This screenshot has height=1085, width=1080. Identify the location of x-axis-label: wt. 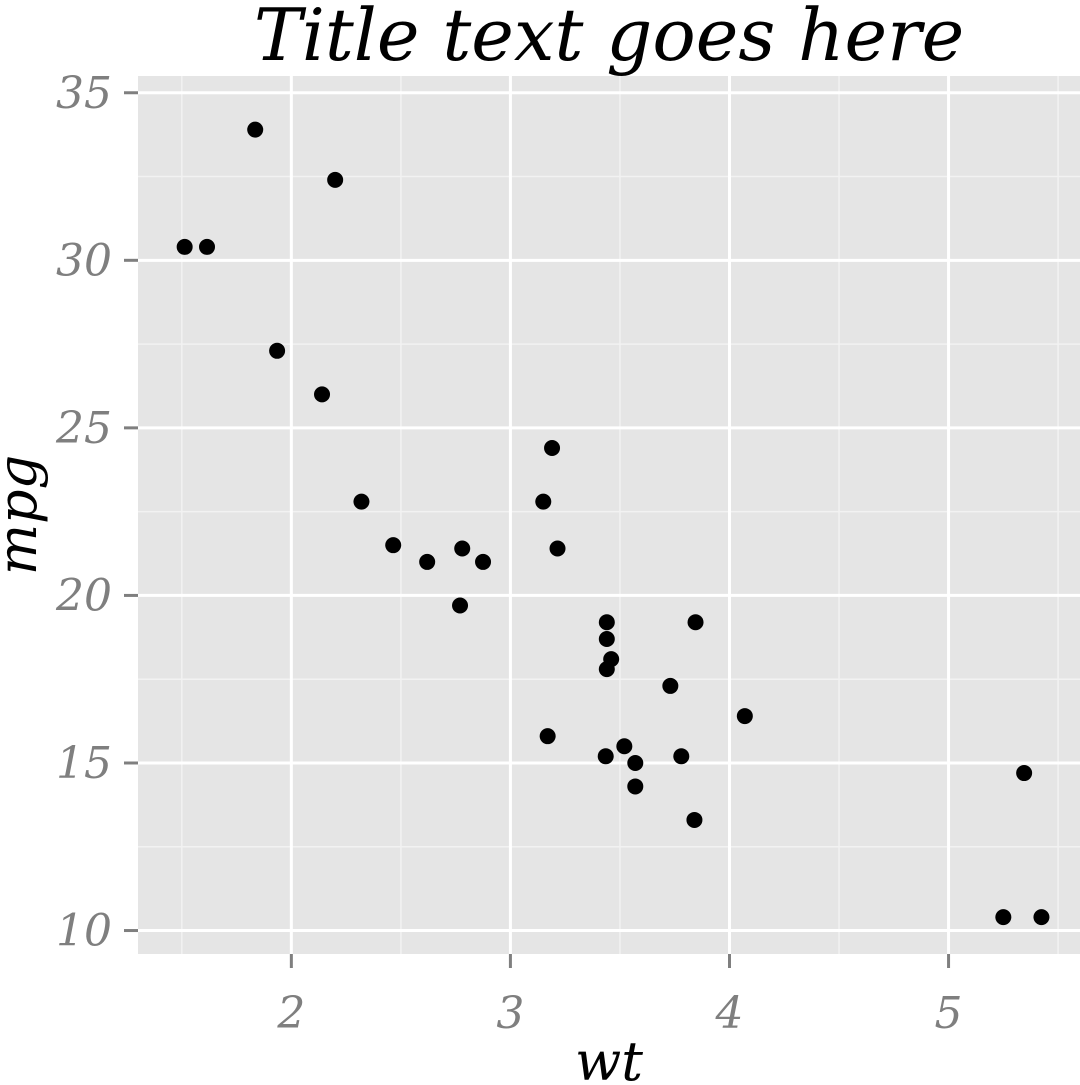
(609, 1057).